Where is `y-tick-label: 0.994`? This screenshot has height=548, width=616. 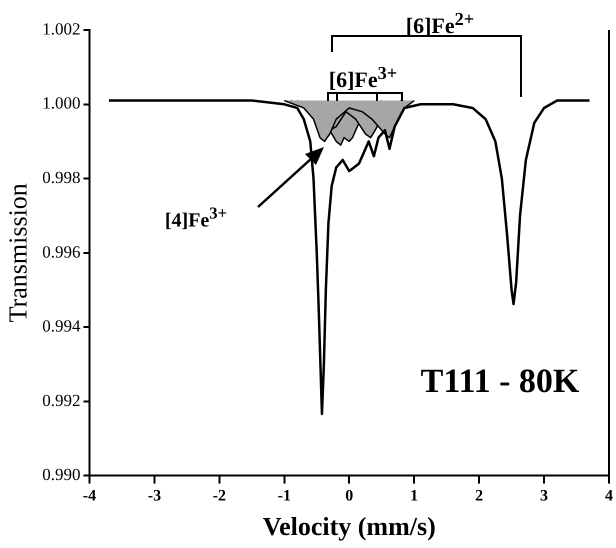 y-tick-label: 0.994 is located at coordinates (61, 326).